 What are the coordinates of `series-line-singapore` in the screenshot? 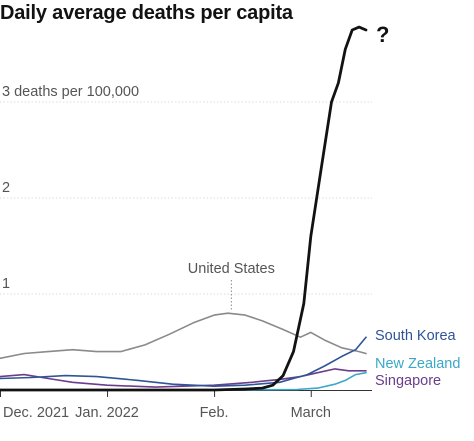 It's located at (183, 378).